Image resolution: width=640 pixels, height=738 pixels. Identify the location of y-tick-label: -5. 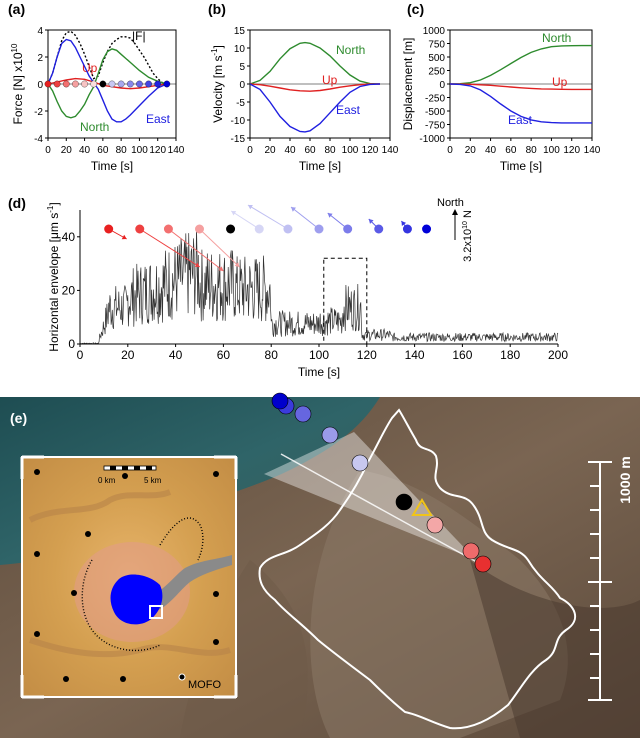
(240, 103).